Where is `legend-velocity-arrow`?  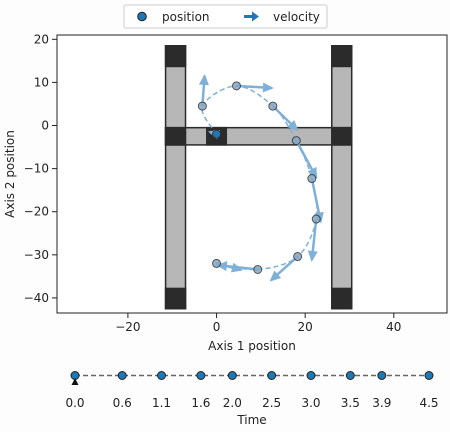
legend-velocity-arrow is located at coordinates (251, 16).